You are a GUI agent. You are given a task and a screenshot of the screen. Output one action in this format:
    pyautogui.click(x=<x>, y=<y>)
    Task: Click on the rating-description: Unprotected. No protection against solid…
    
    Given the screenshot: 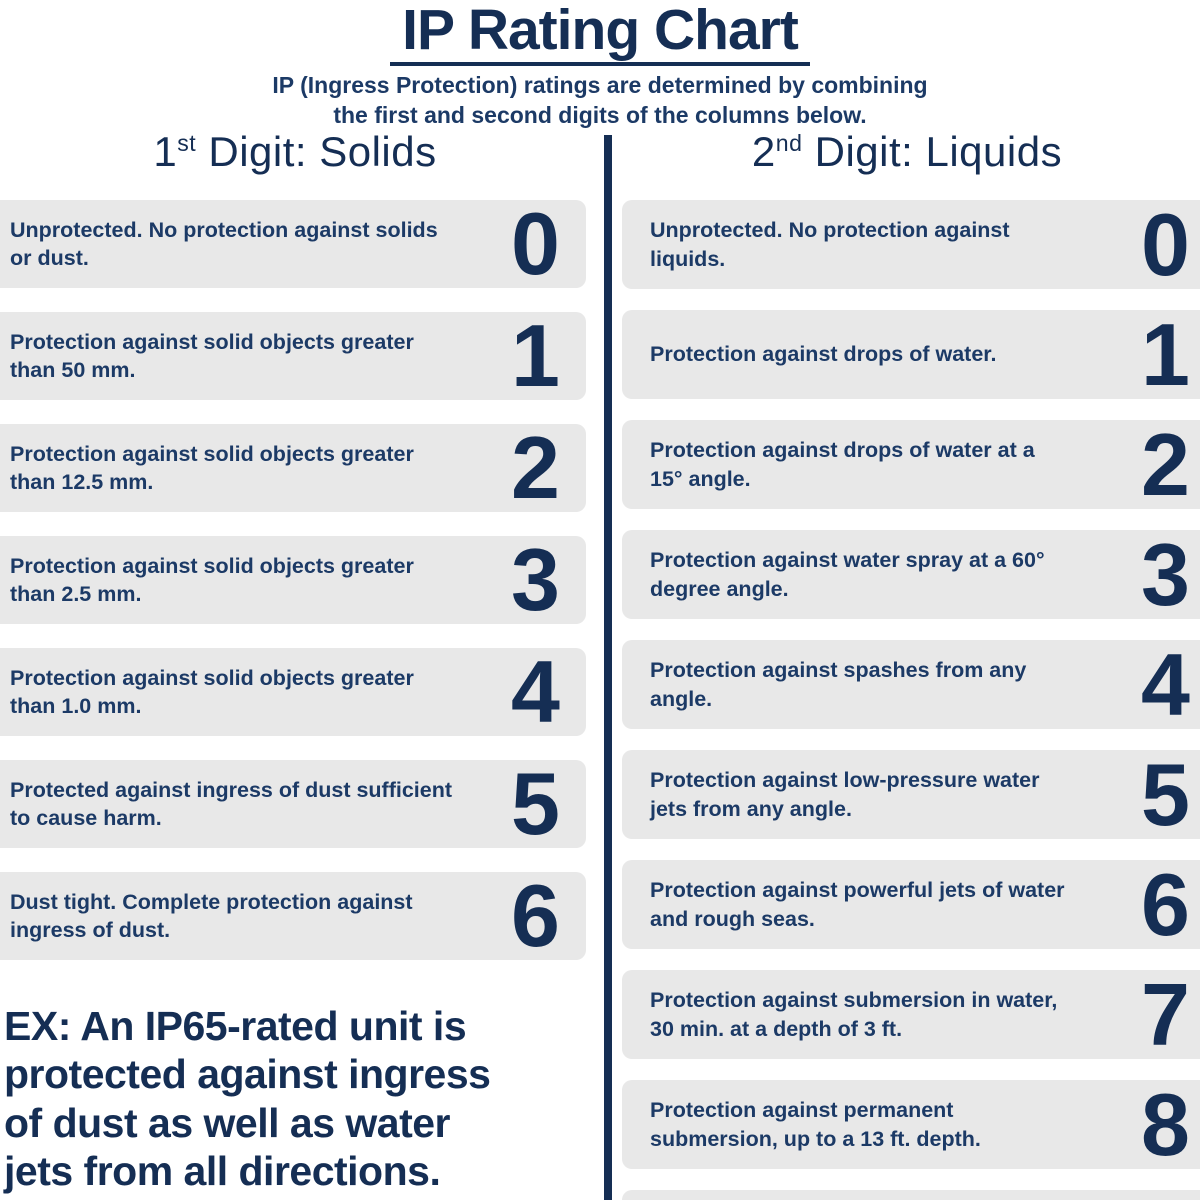 What is the action you would take?
    pyautogui.click(x=224, y=243)
    